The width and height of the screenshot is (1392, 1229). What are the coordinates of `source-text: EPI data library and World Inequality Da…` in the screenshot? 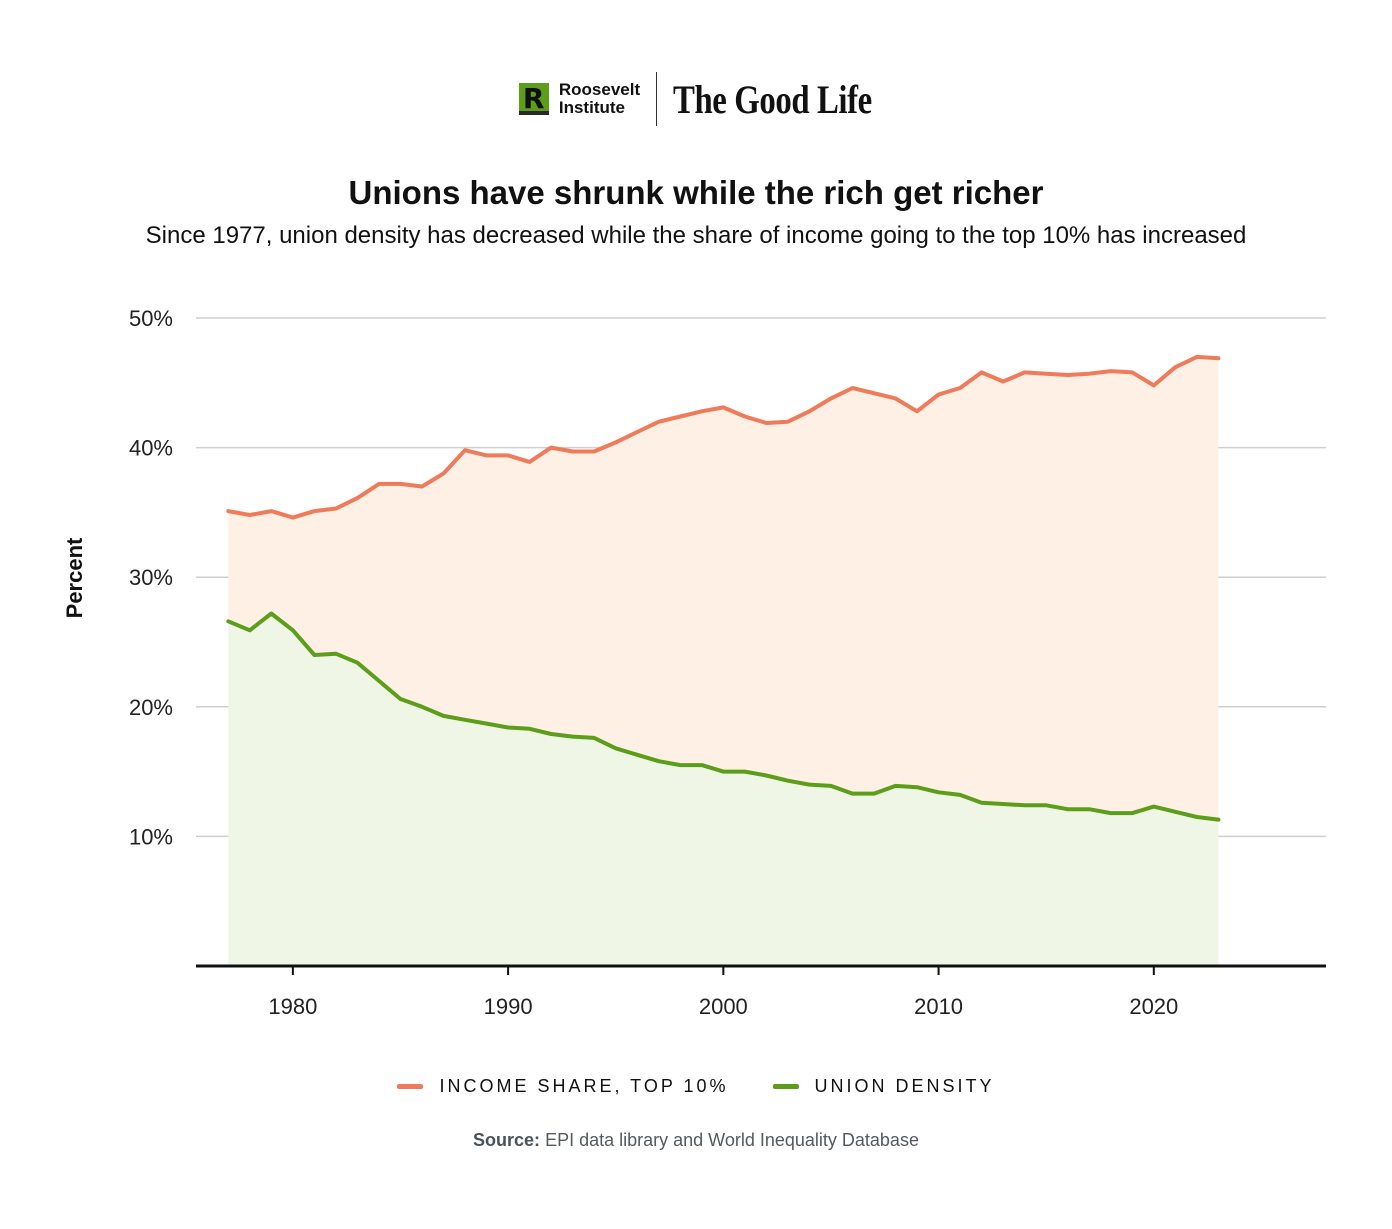 It's located at (732, 1140).